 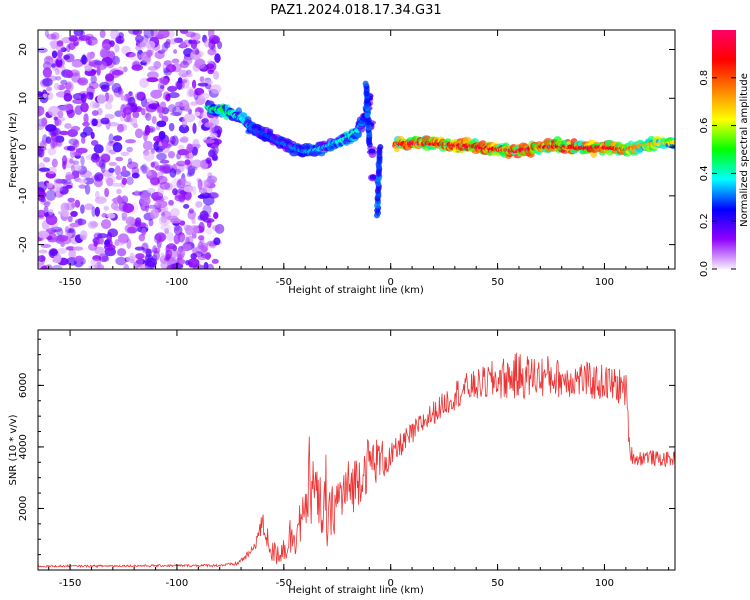 What do you see at coordinates (704, 126) in the screenshot?
I see `colorbar-tick-label: 0.6` at bounding box center [704, 126].